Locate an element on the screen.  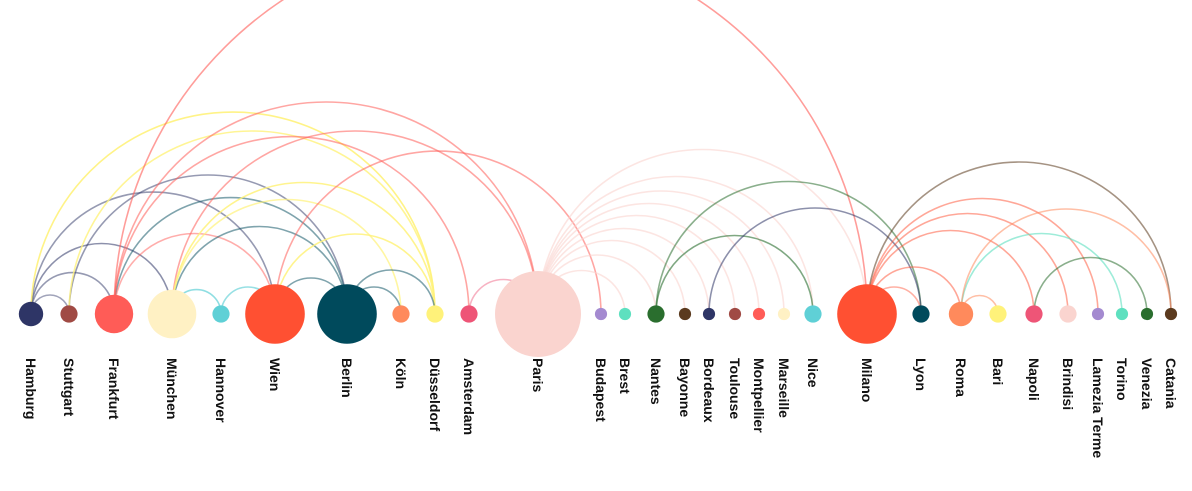
link-paris-nice is located at coordinates (675, 245).